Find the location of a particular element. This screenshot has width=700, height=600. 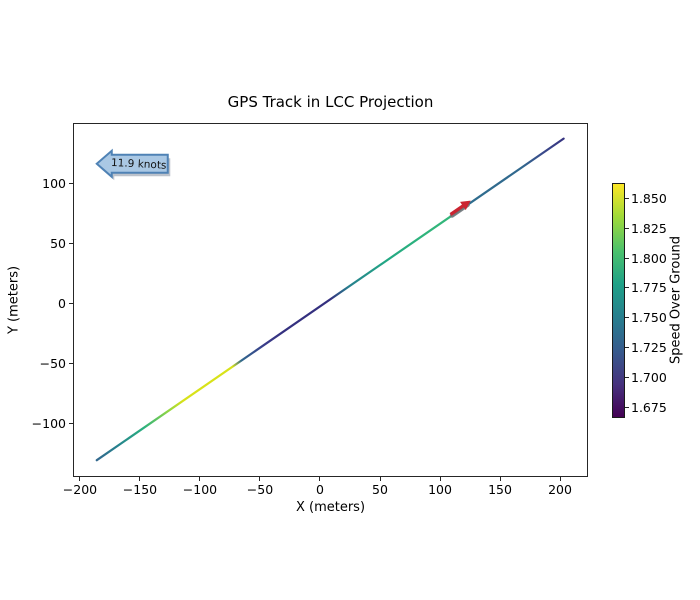

speed-annotation-arrow: 11.9 knots is located at coordinates (133, 164).